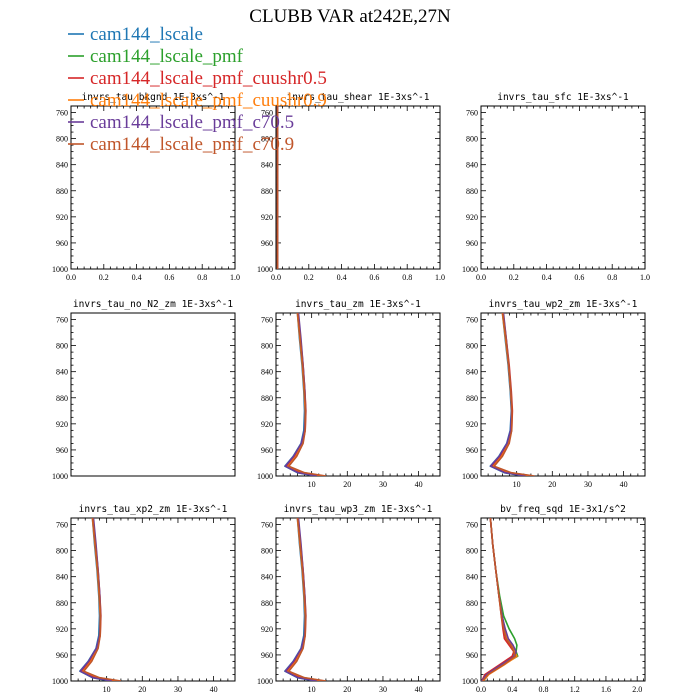  I want to click on panel-title: invrs_tau_zm 1E-3xs^-1, so click(358, 304).